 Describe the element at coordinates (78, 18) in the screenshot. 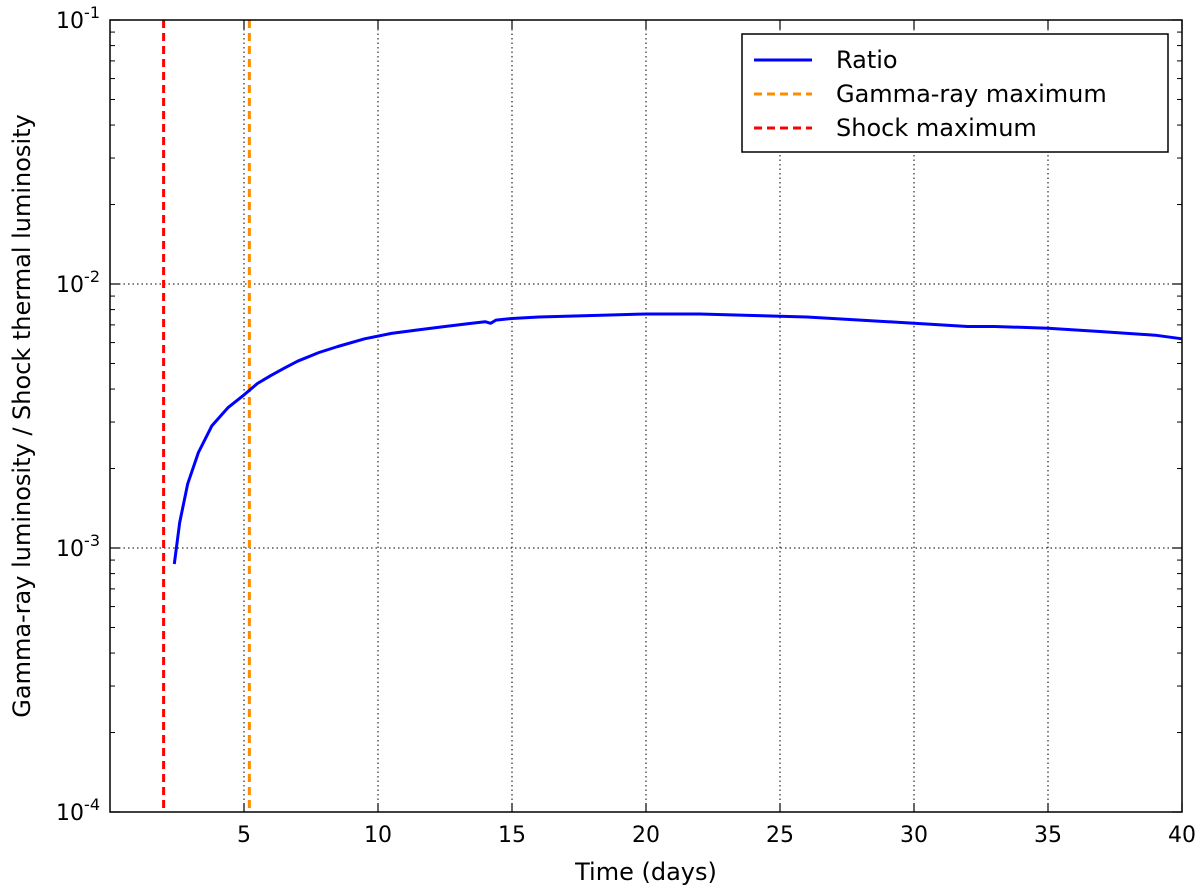

I see `y-tick-label: 10⁻¹` at that location.